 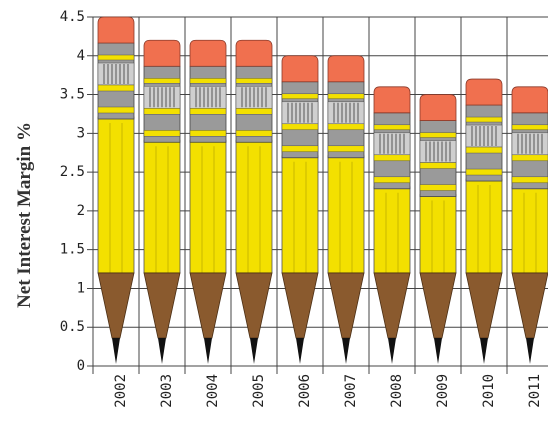 I want to click on y-tick-label: 4, so click(x=81, y=56).